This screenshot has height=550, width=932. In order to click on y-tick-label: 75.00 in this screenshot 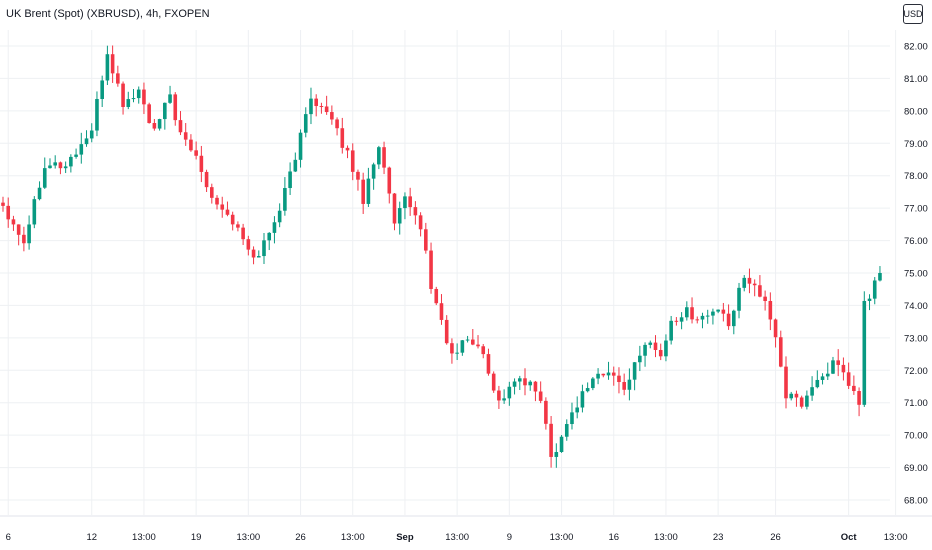, I will do `click(916, 274)`.